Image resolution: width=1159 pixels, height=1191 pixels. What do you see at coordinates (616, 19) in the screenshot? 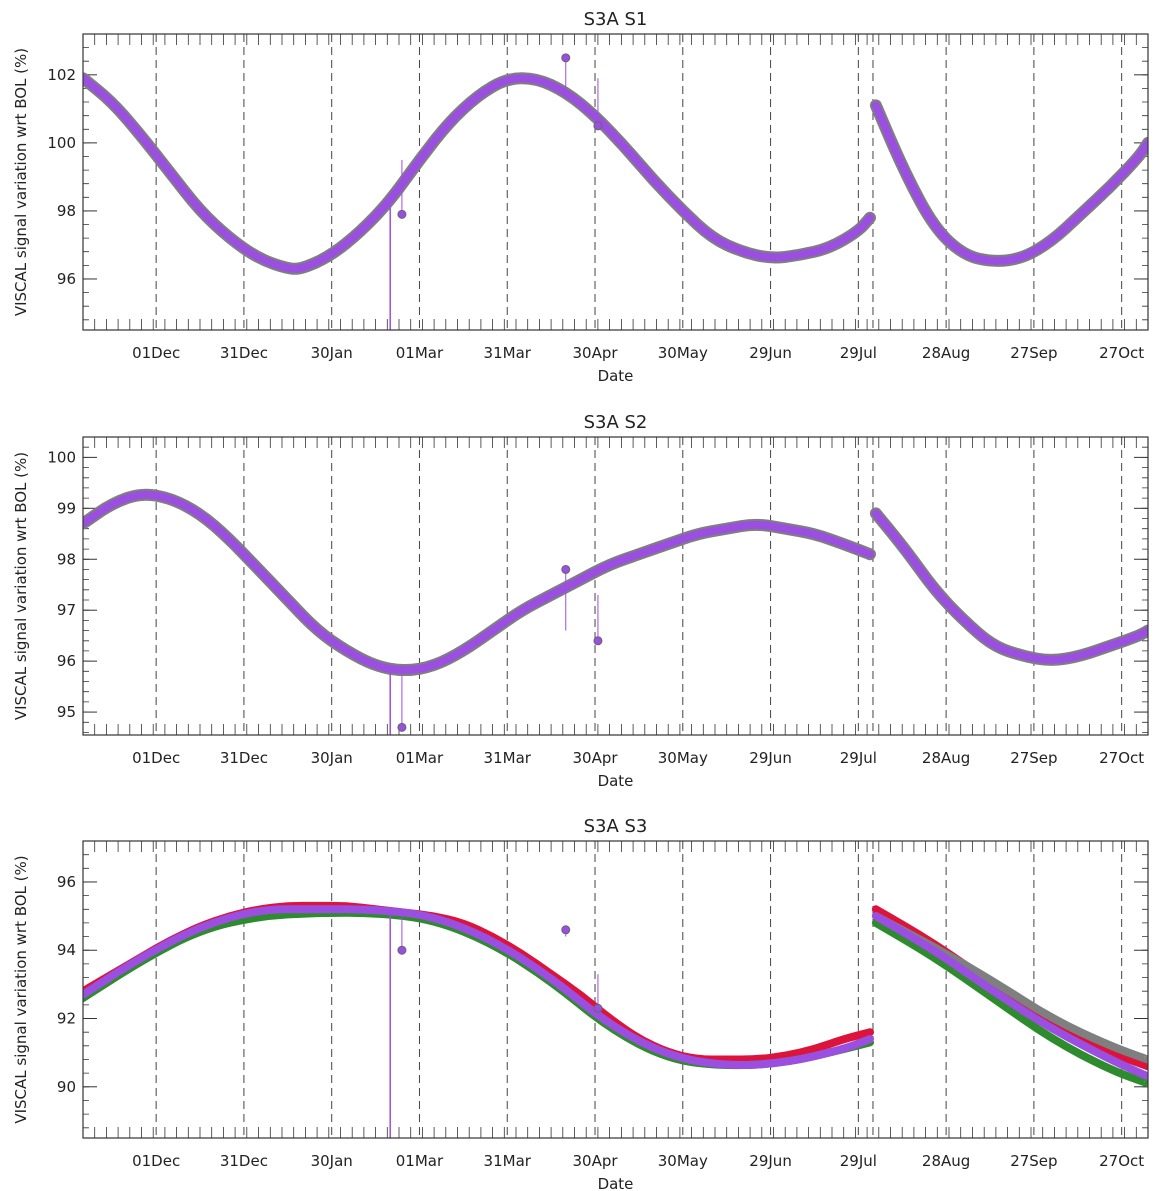
I see `chart-title: S3A S1` at bounding box center [616, 19].